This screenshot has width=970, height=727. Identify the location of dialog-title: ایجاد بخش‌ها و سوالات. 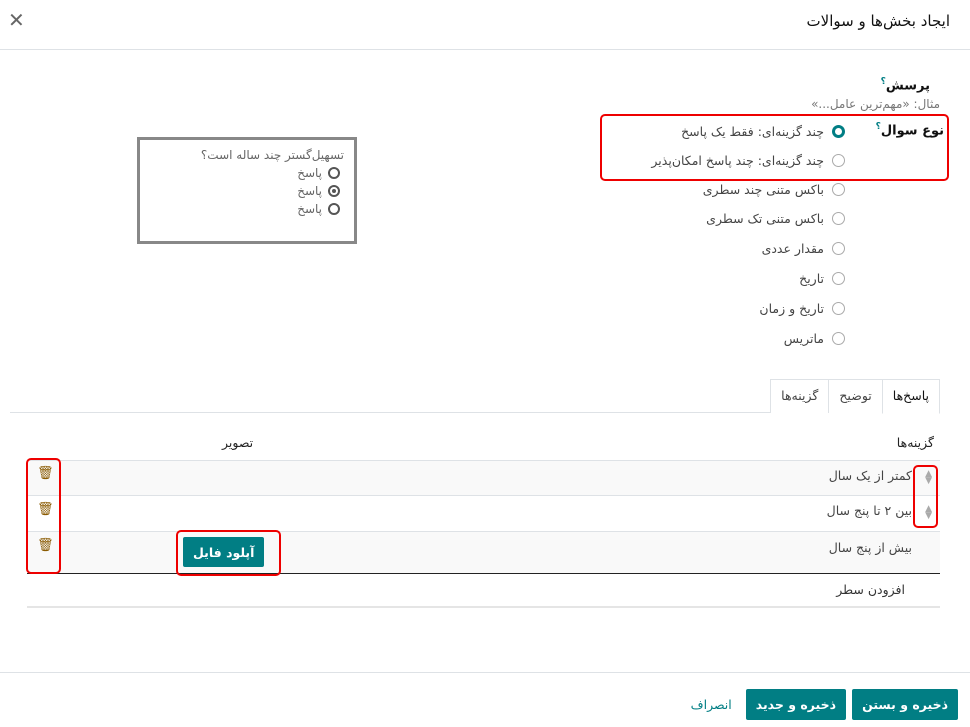
(878, 21).